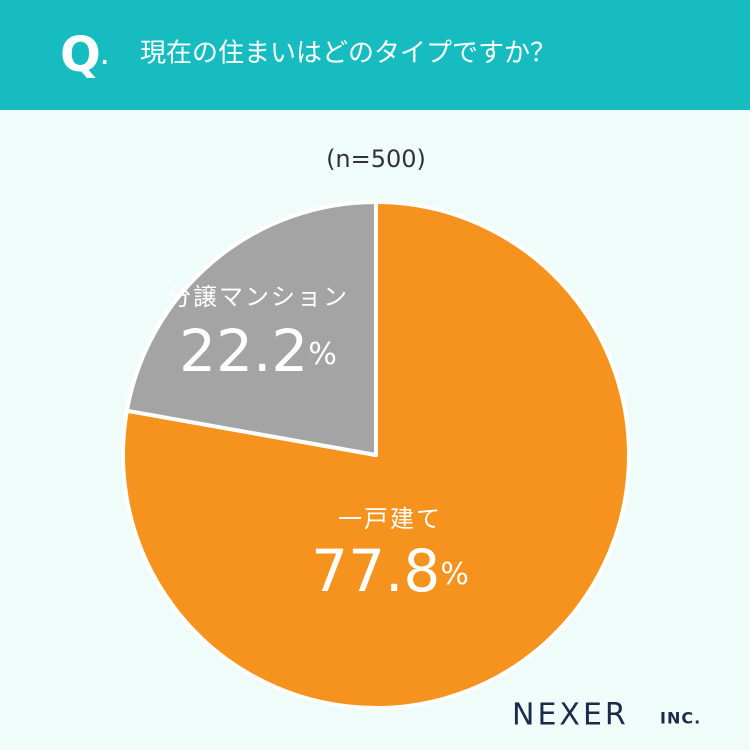  I want to click on slice-value-label: 77.8%, so click(390, 571).